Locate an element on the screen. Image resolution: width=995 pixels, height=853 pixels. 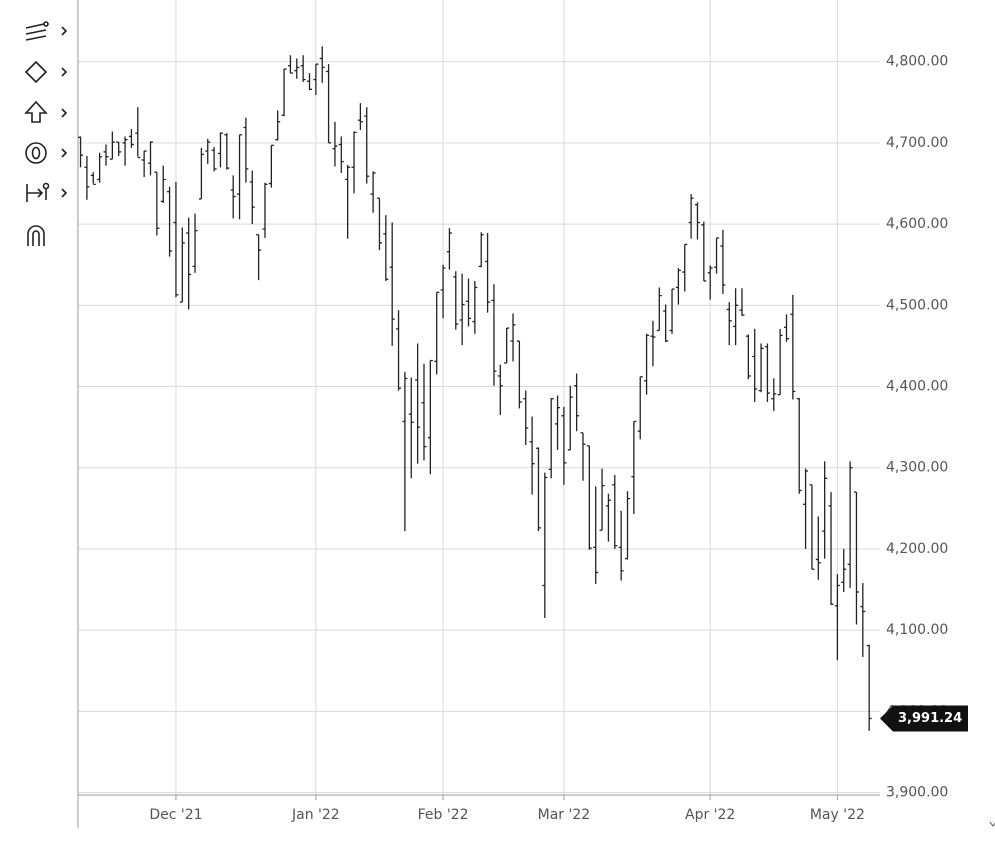
scroll-arrow is located at coordinates (992, 824).